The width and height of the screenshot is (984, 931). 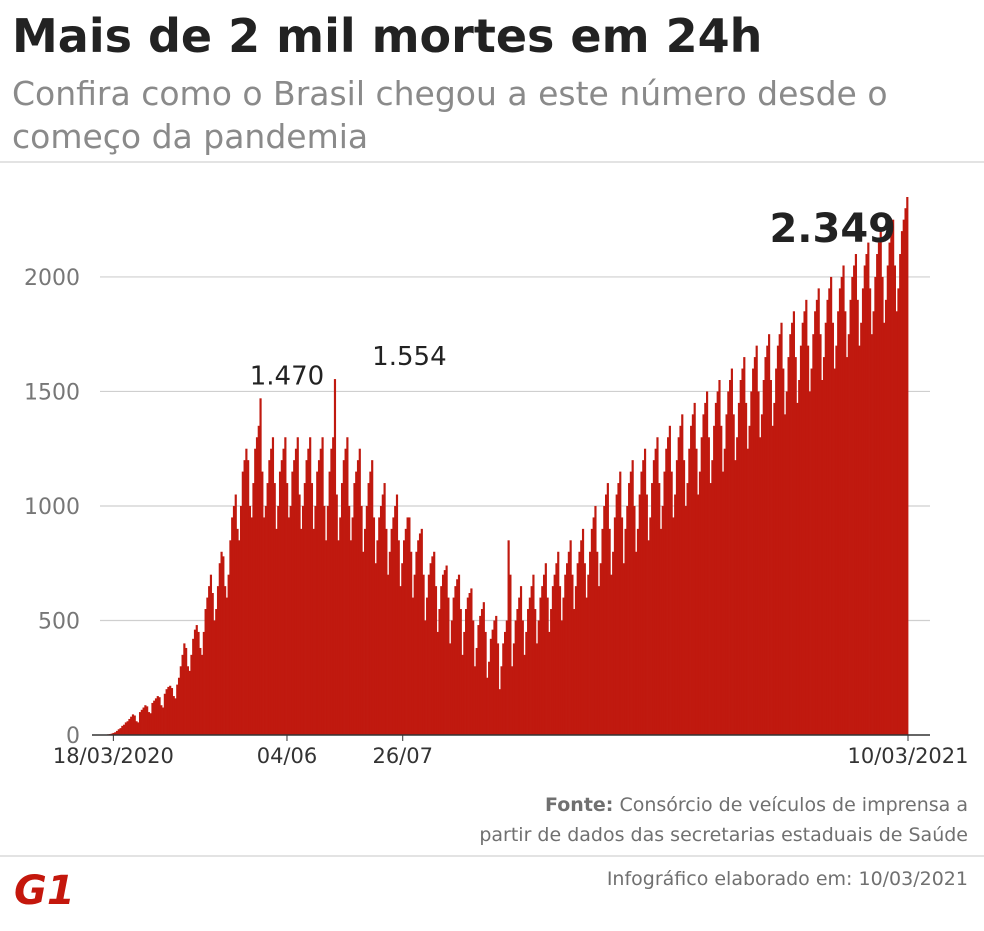 What do you see at coordinates (59, 621) in the screenshot?
I see `y-tick-label: 500` at bounding box center [59, 621].